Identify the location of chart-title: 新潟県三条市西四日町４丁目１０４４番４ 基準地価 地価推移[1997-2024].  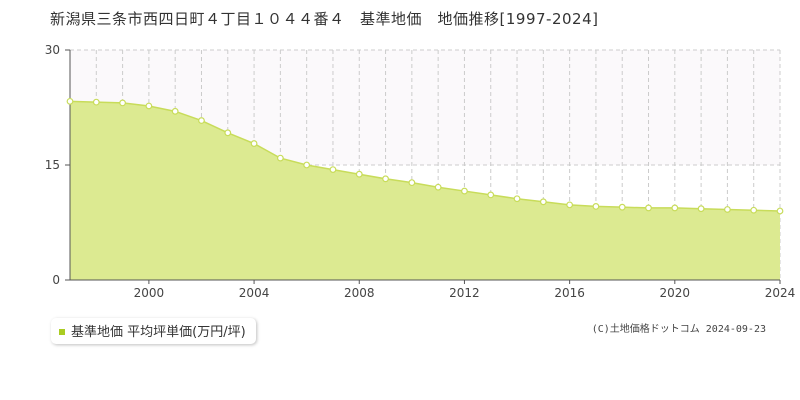
(324, 19).